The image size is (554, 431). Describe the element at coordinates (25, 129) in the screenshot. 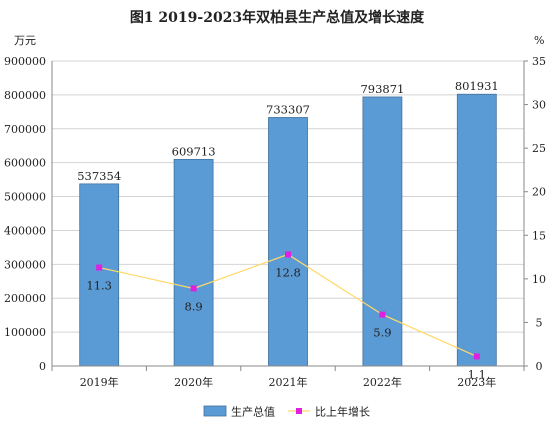

I see `y-left-tick-label: 700000` at that location.